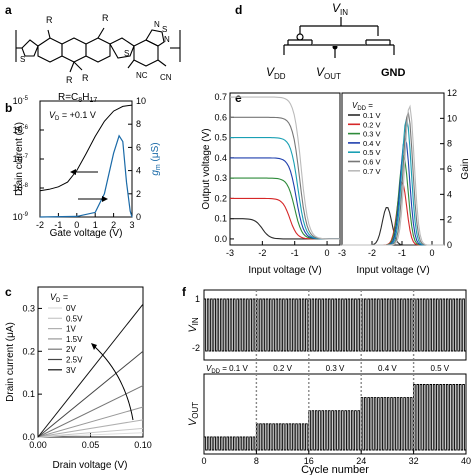 This screenshot has height=475, width=474. What do you see at coordinates (141, 101) in the screenshot?
I see `b-y2tick-label: 10` at bounding box center [141, 101].